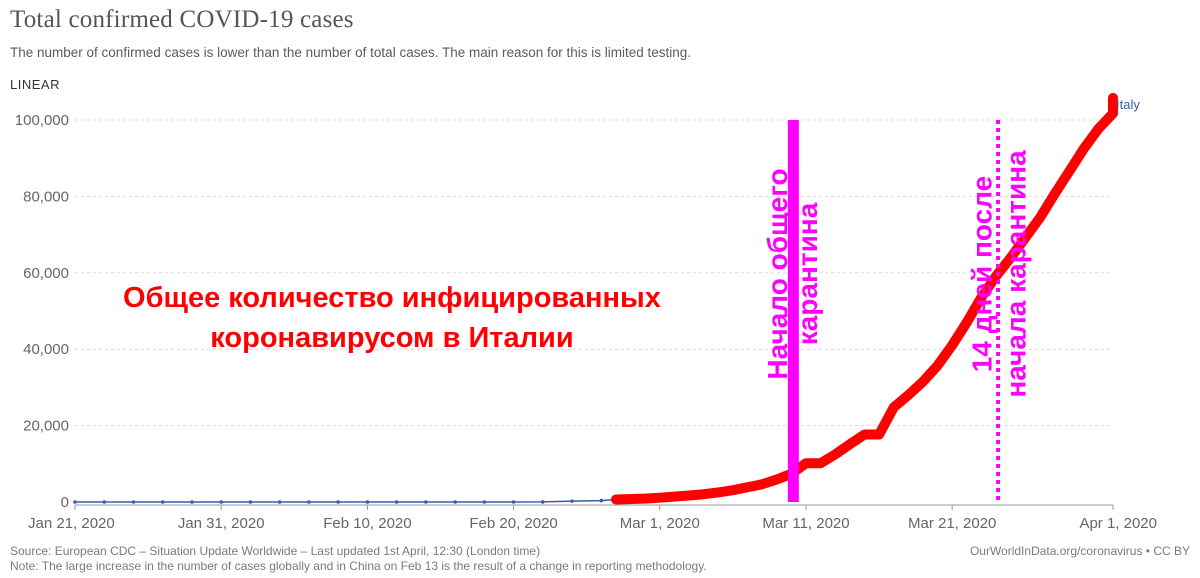 This screenshot has width=1200, height=578. Describe the element at coordinates (594, 507) in the screenshot. I see `x-axis` at that location.